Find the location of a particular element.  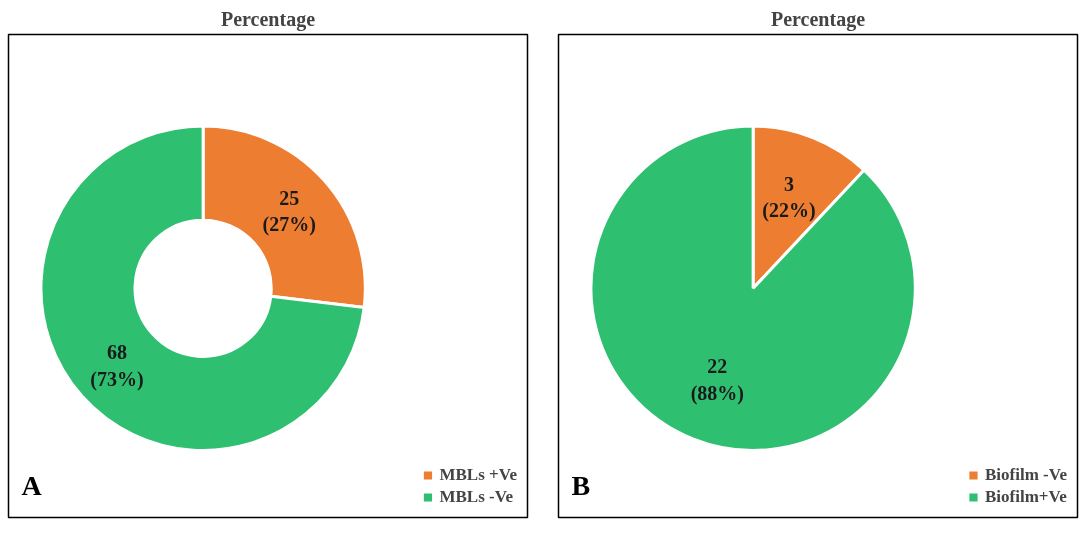

data-label: 3 (22%) is located at coordinates (789, 197).